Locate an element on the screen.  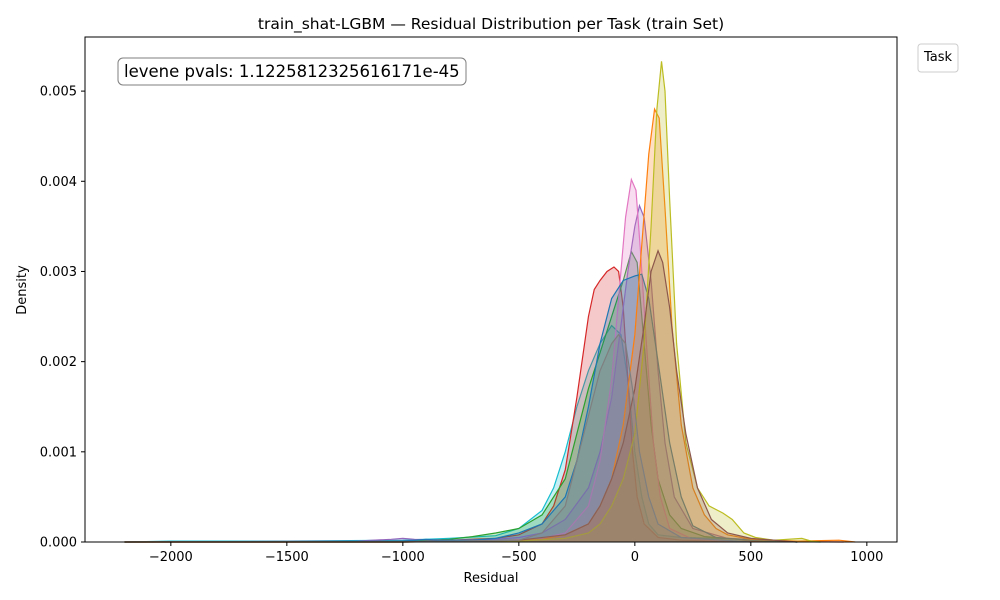
x-tick-label: −2000 is located at coordinates (171, 557).